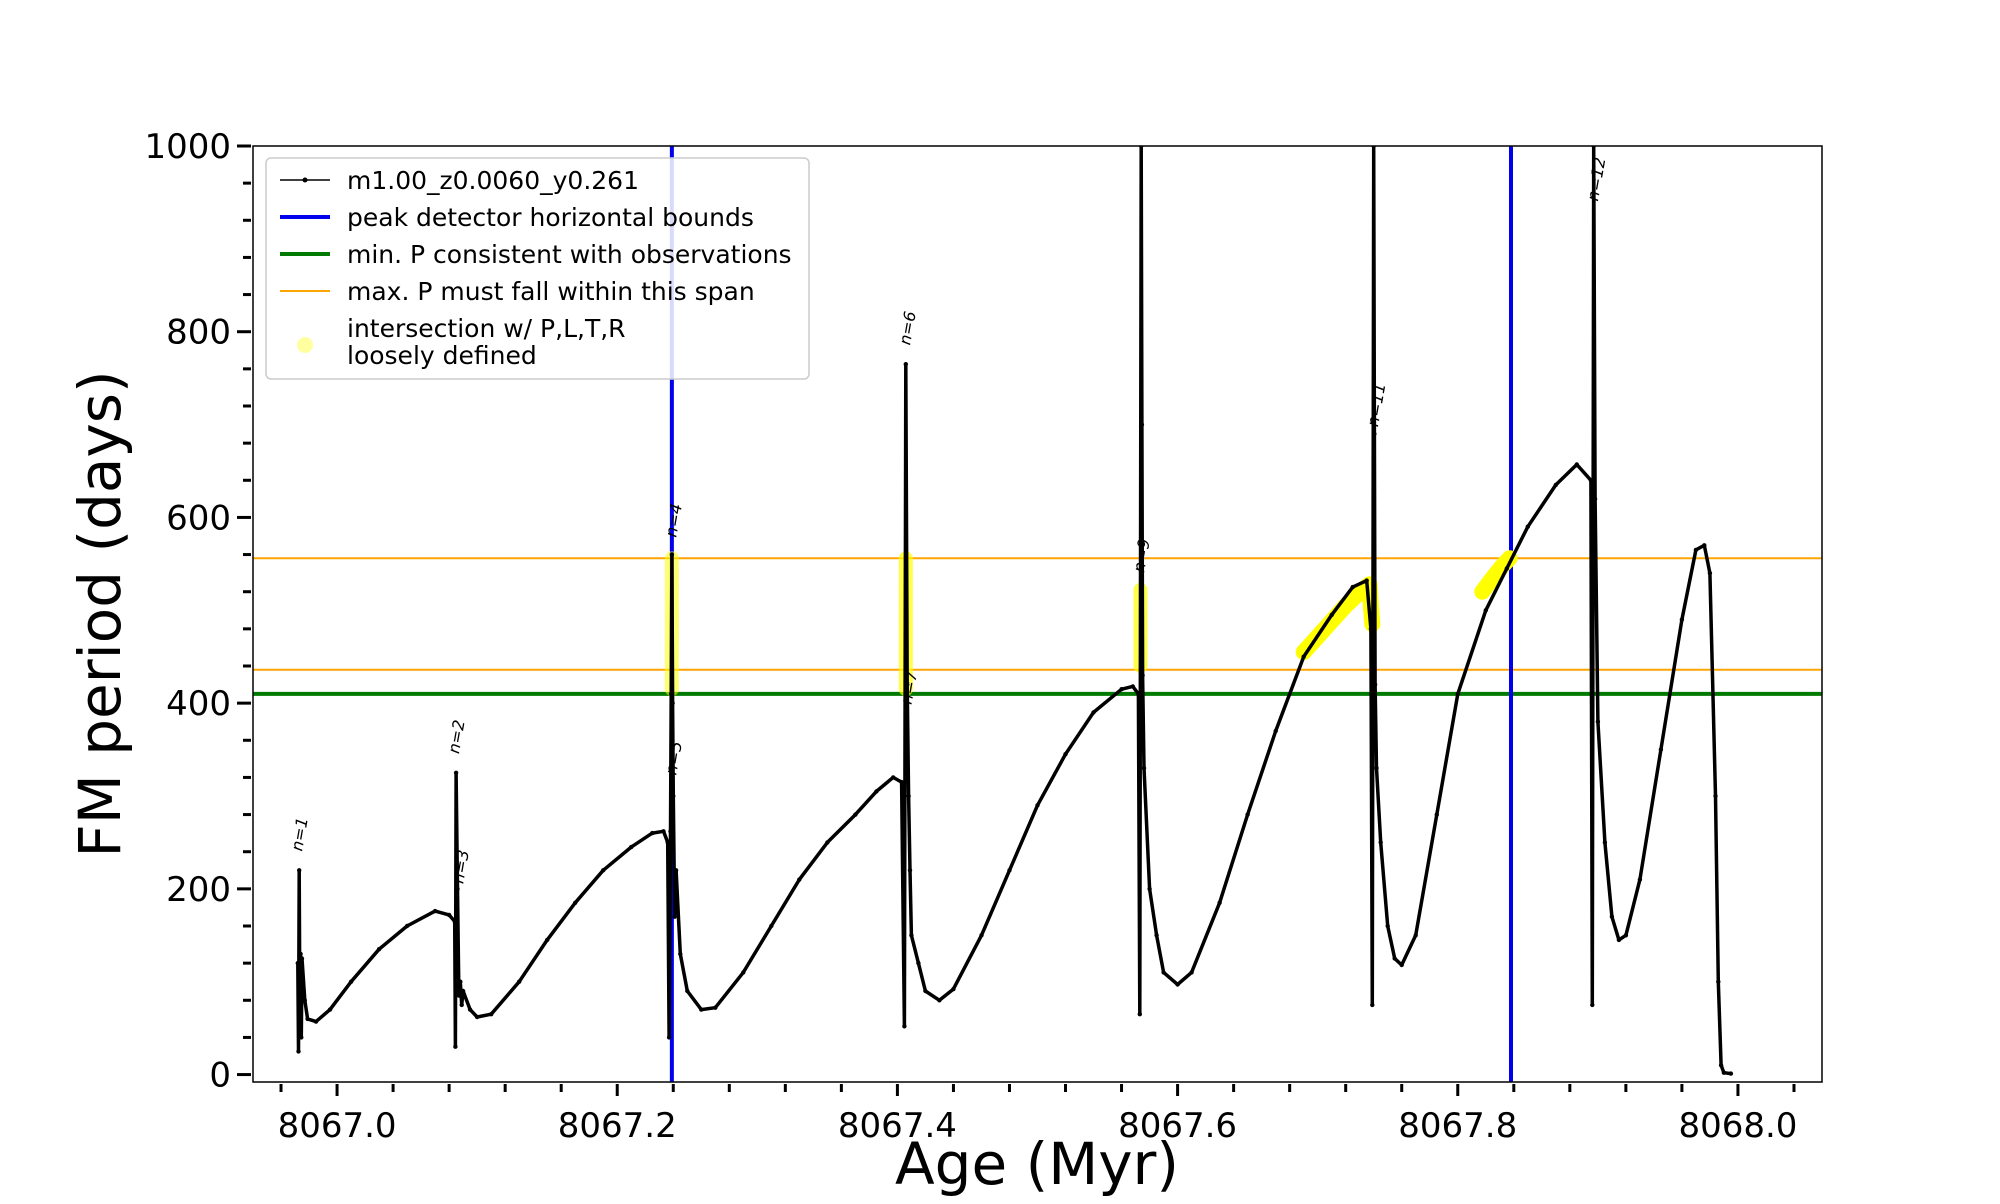 The height and width of the screenshot is (1204, 2000). What do you see at coordinates (1177, 1126) in the screenshot?
I see `x-tick-label-4: 8067.6` at bounding box center [1177, 1126].